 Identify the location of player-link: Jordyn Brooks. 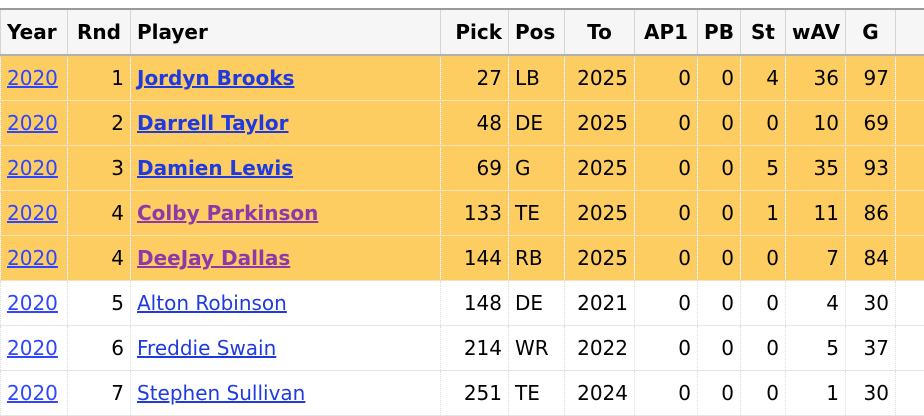
(216, 78).